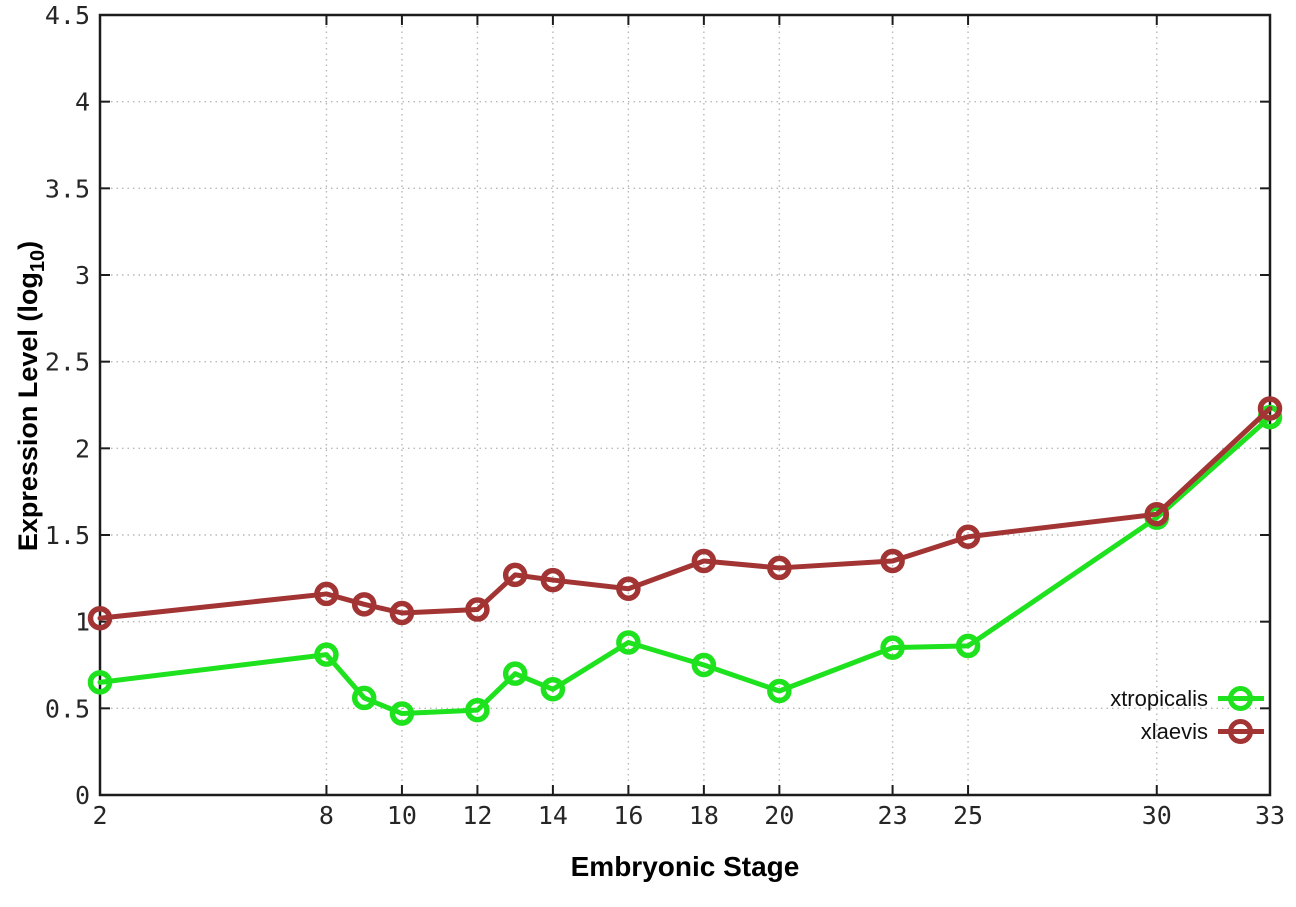  I want to click on x-tick-label: 2, so click(99, 815).